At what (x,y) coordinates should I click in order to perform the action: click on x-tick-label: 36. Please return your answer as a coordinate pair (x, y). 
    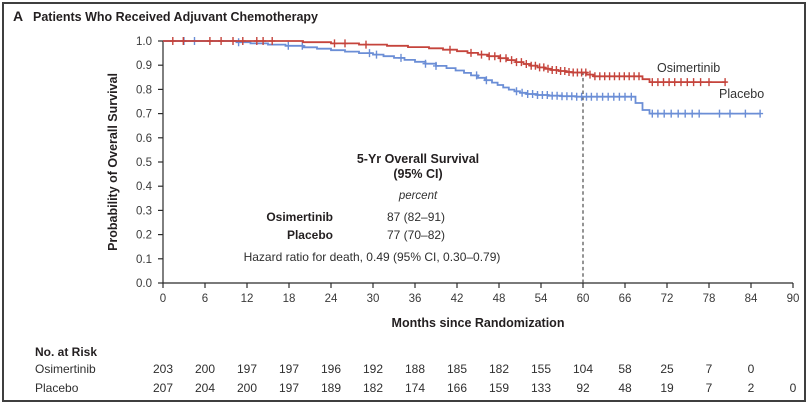
    Looking at the image, I should click on (415, 299).